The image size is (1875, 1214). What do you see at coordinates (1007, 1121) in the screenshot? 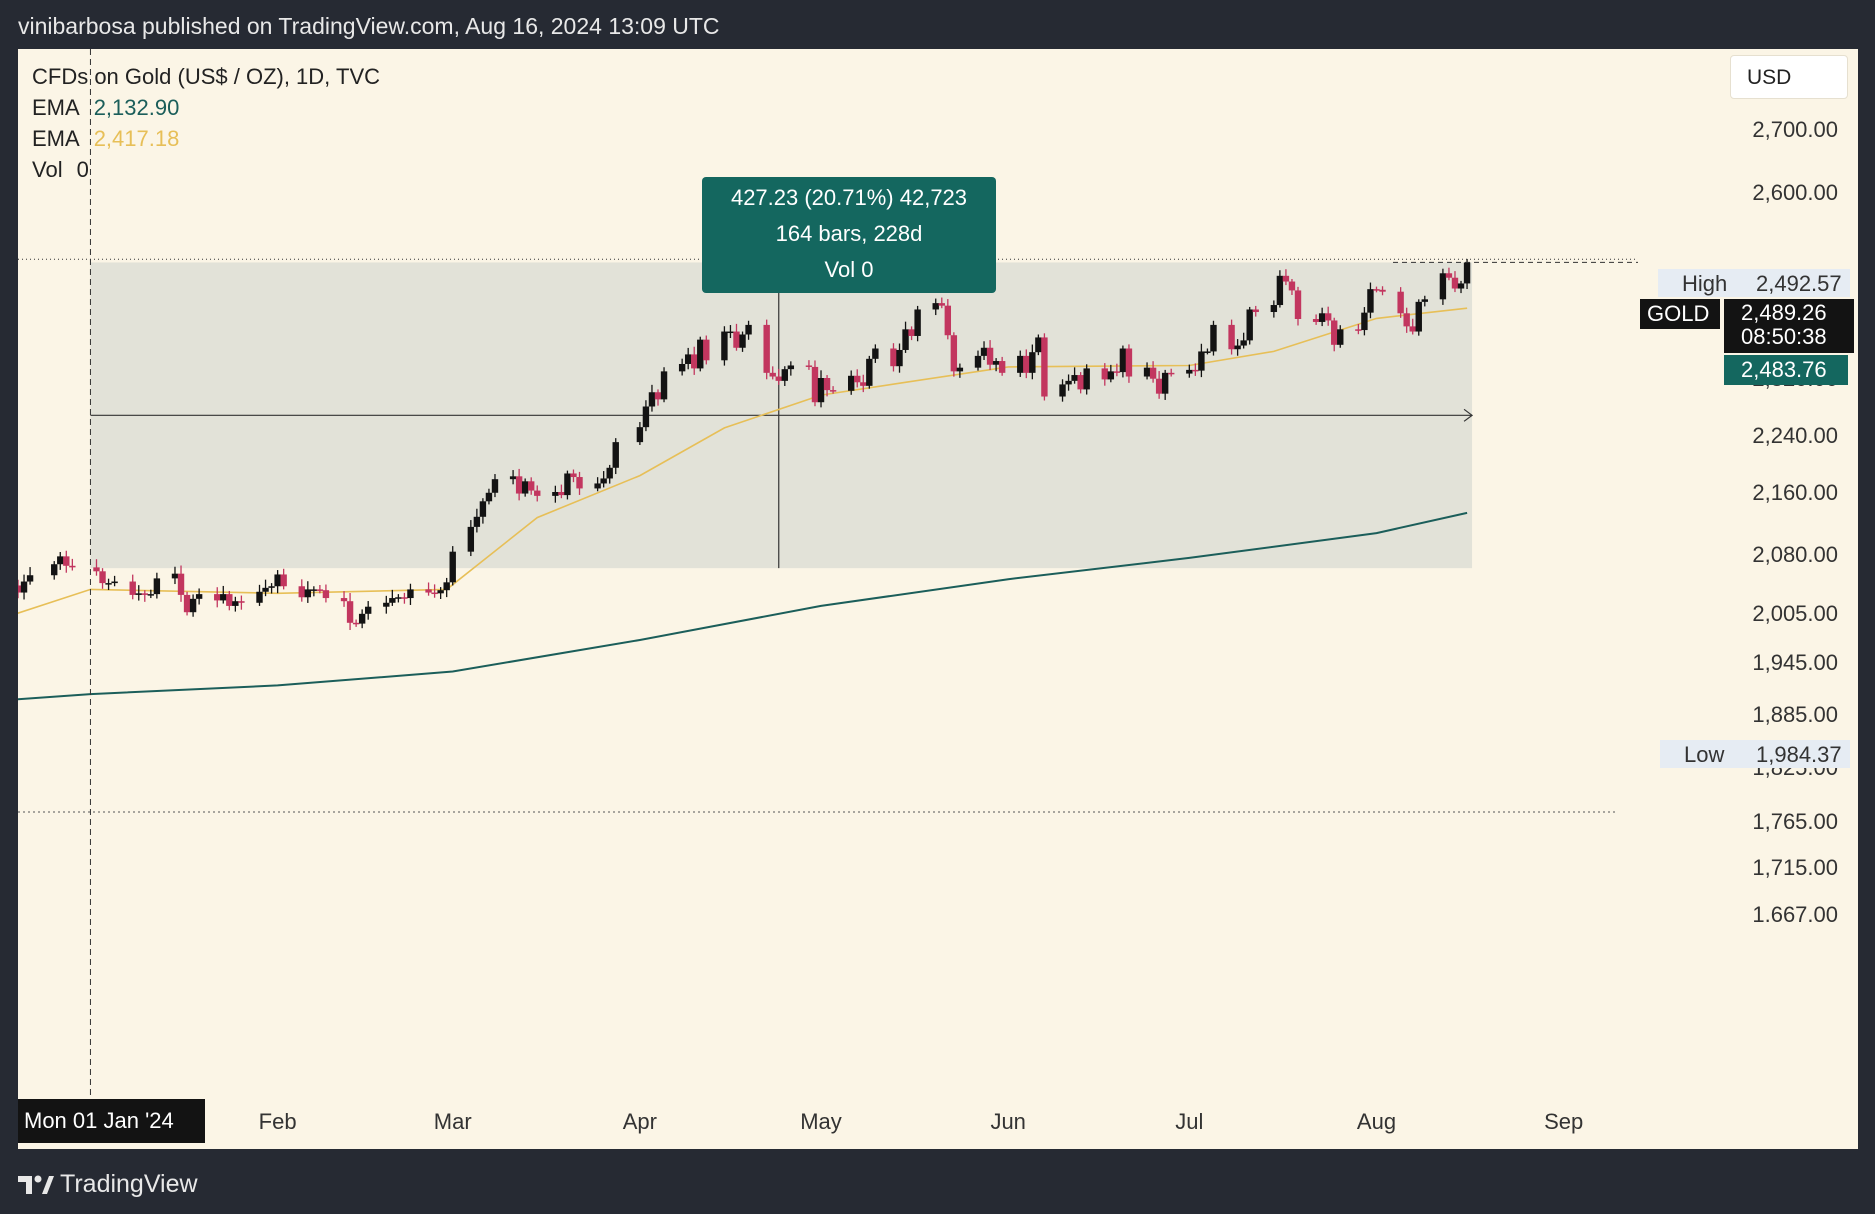
I see `x-tick-label: Jun` at bounding box center [1007, 1121].